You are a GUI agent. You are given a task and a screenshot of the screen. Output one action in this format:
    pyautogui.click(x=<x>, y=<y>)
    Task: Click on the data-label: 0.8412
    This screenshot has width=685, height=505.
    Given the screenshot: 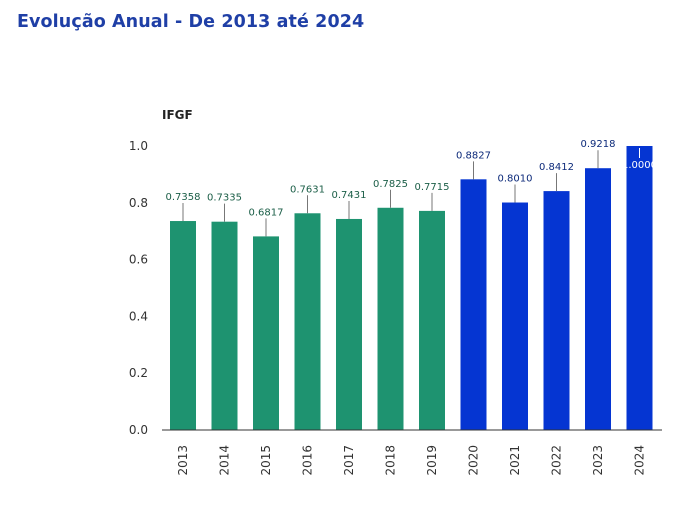 What is the action you would take?
    pyautogui.click(x=556, y=167)
    